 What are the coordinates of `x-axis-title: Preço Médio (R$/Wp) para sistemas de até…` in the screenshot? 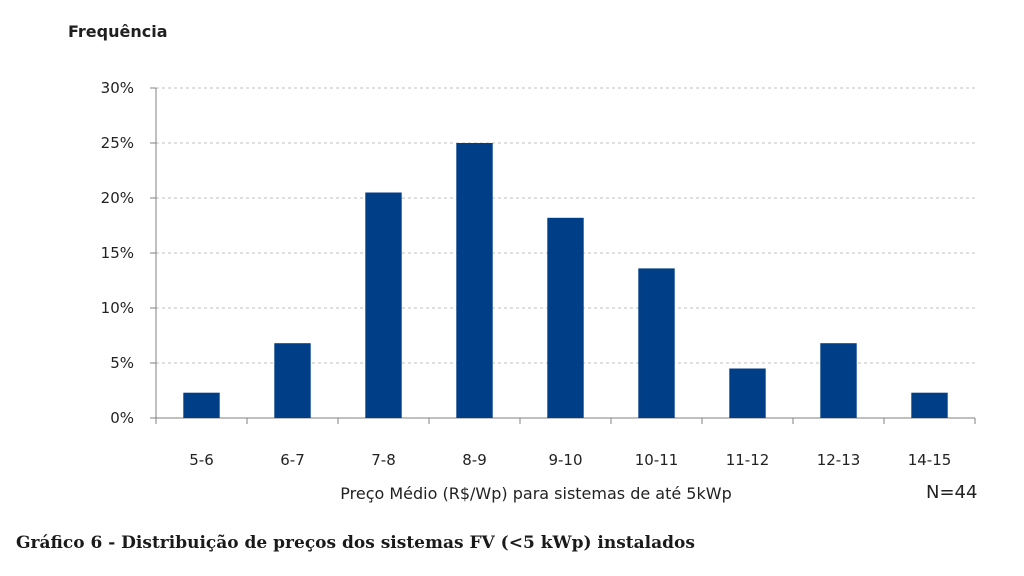 It's located at (536, 493).